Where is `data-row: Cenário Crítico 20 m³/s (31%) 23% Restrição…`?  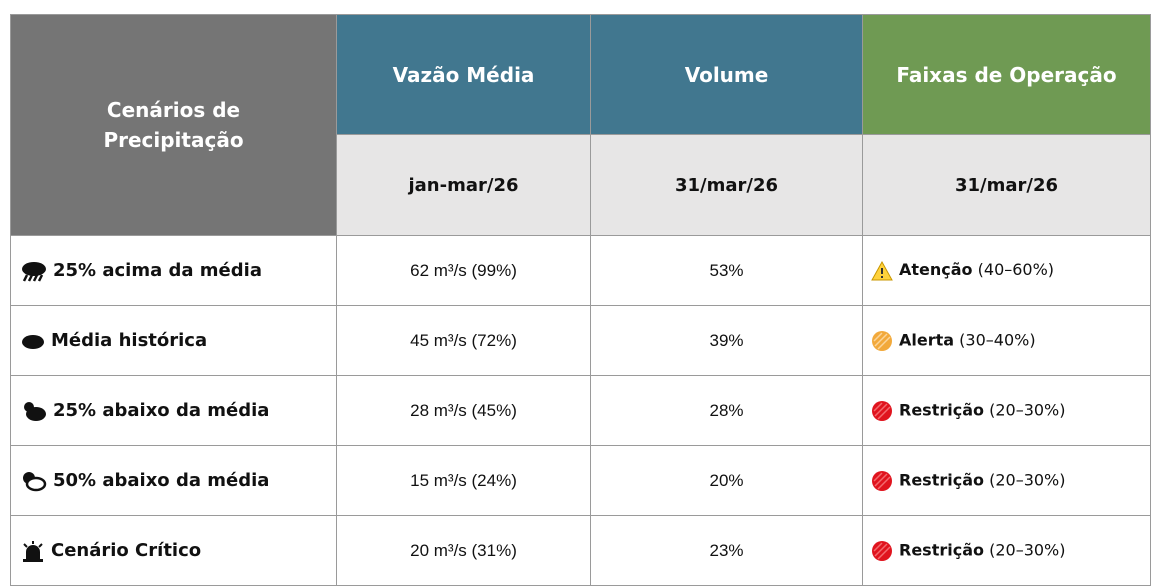
data-row: Cenário Crítico 20 m³/s (31%) 23% Restrição… is located at coordinates (580, 550).